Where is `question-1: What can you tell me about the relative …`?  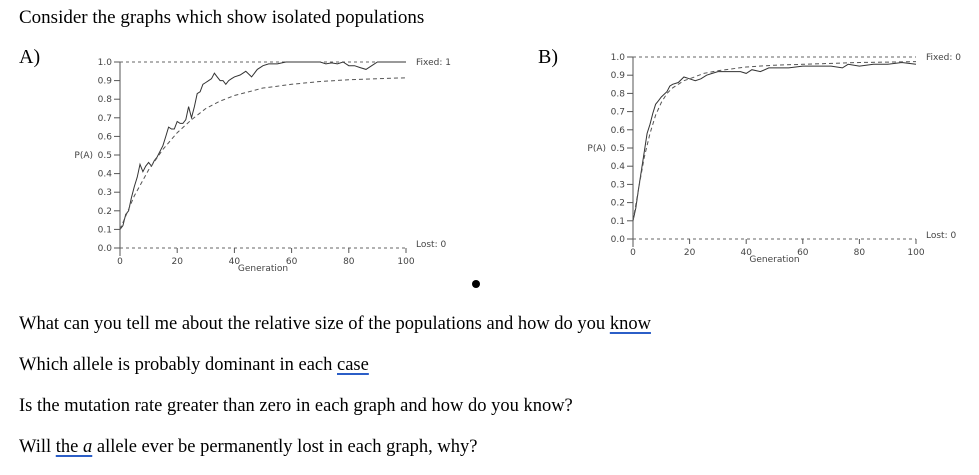
question-1: What can you tell me about the relative … is located at coordinates (335, 324).